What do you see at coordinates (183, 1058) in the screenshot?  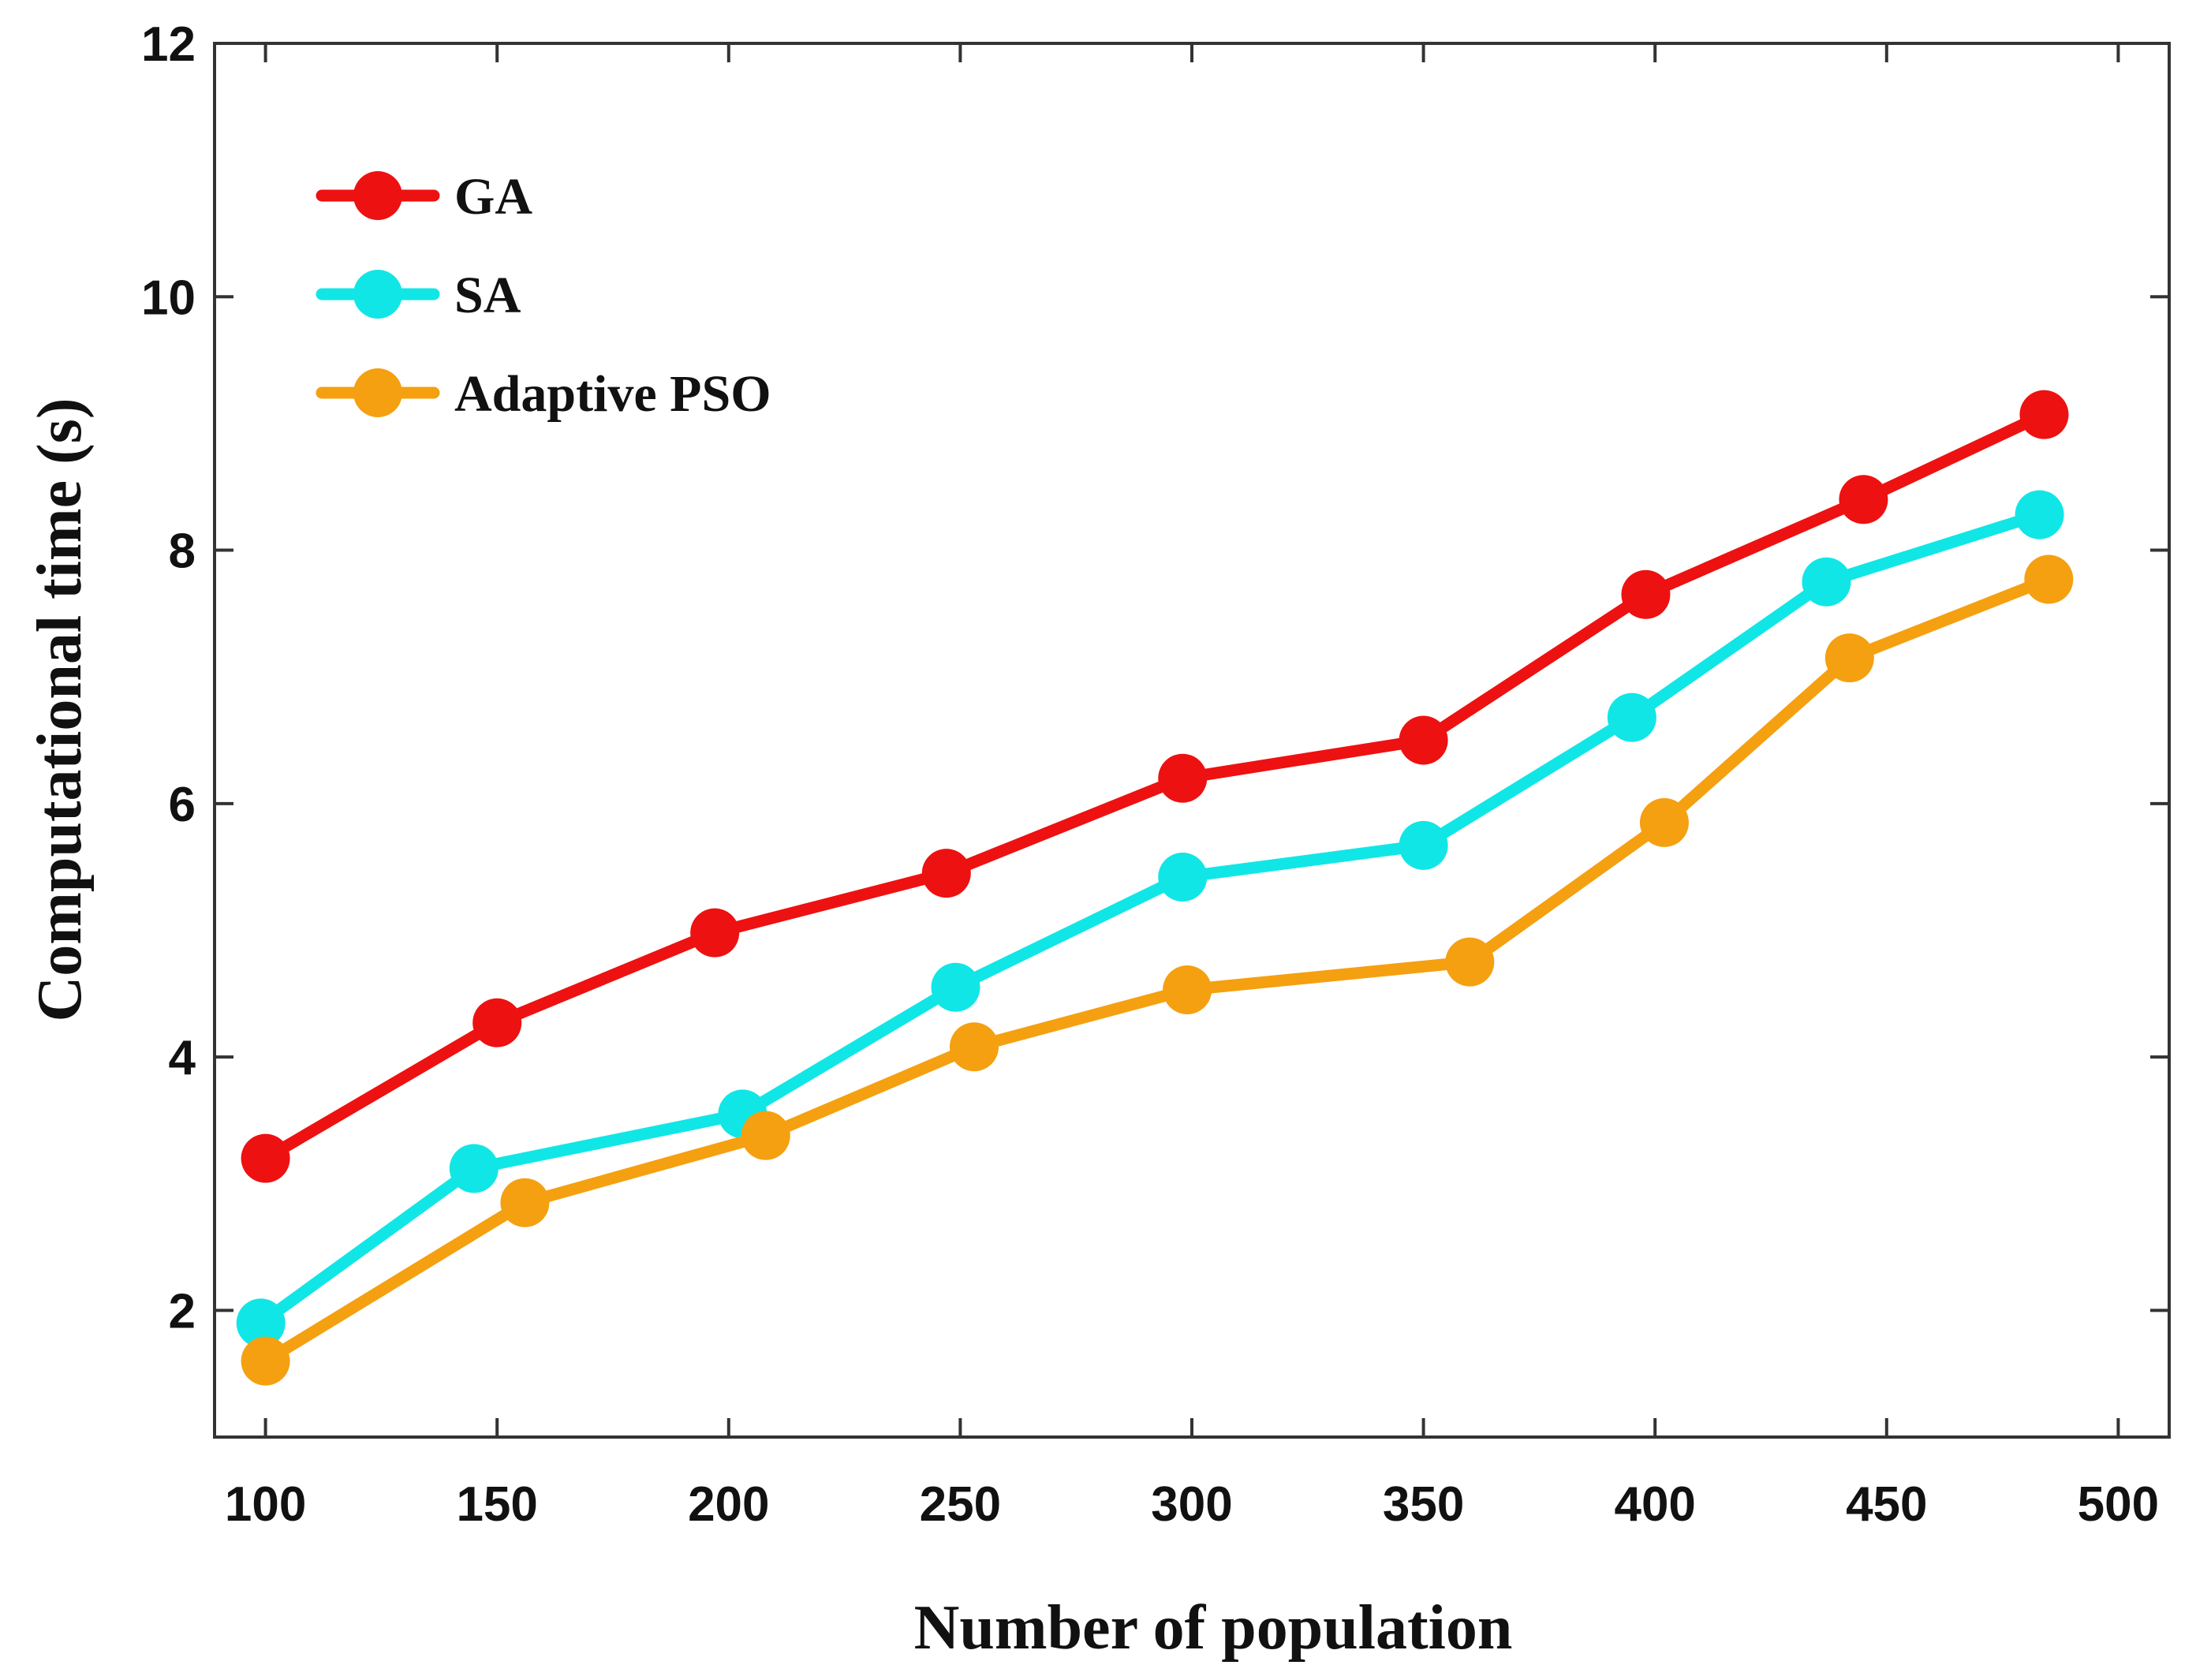 I see `y-tick-label: 4` at bounding box center [183, 1058].